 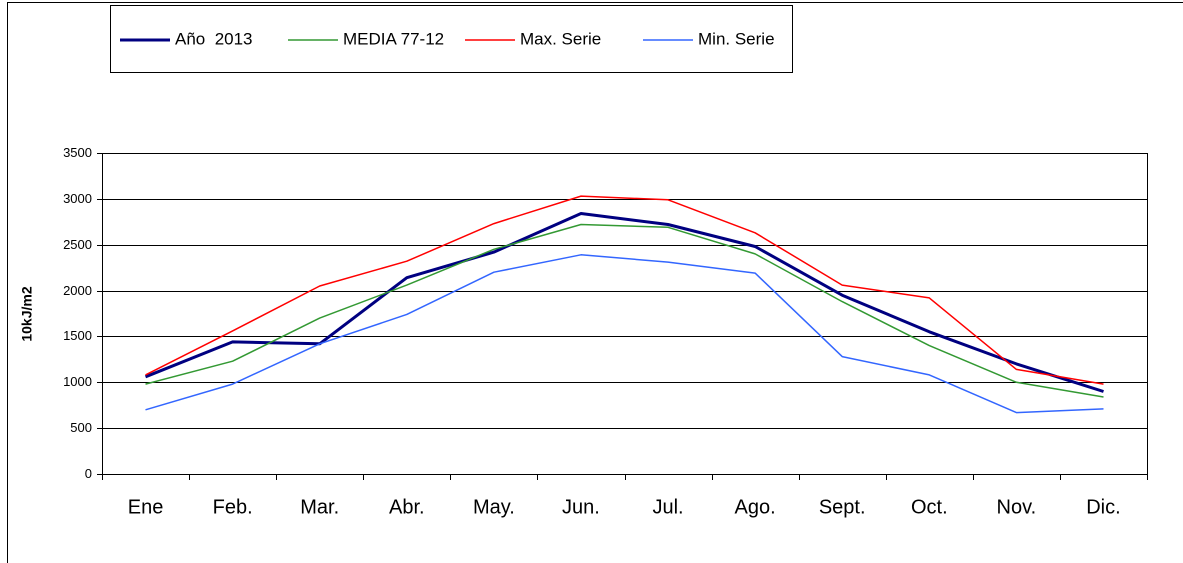 What do you see at coordinates (81, 427) in the screenshot?
I see `y-tick-label: 500` at bounding box center [81, 427].